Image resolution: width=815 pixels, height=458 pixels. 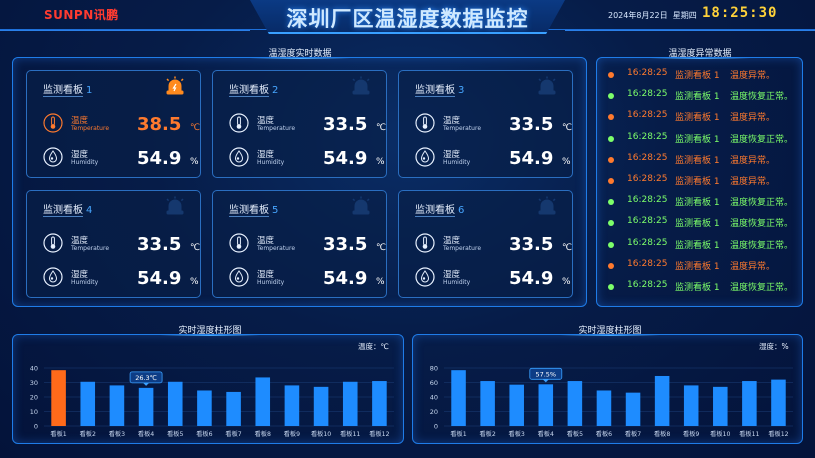 I want to click on tooltip-text: 26.3℃, so click(x=146, y=378).